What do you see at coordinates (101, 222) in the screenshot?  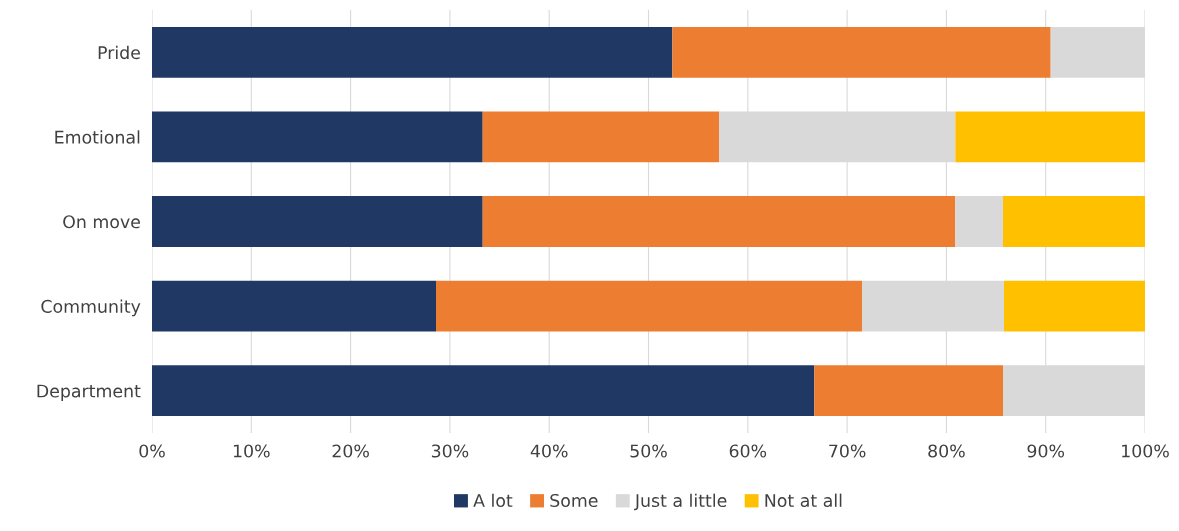 I see `y-tick-label: On move` at bounding box center [101, 222].